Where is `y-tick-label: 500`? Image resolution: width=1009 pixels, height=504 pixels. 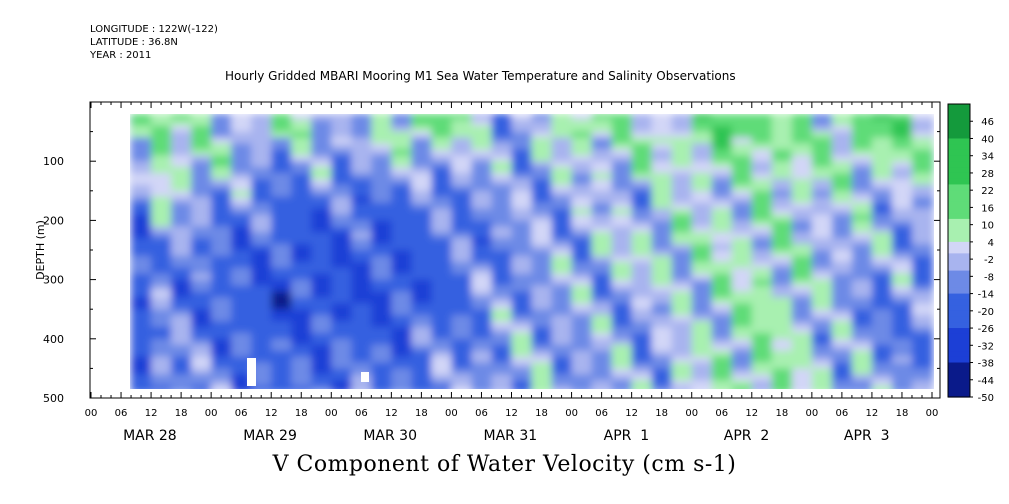
y-tick-label: 500 is located at coordinates (53, 398).